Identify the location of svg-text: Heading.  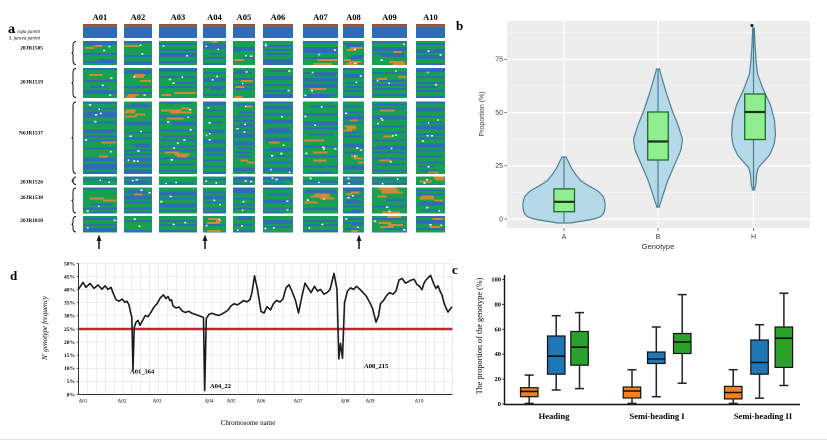
(554, 416).